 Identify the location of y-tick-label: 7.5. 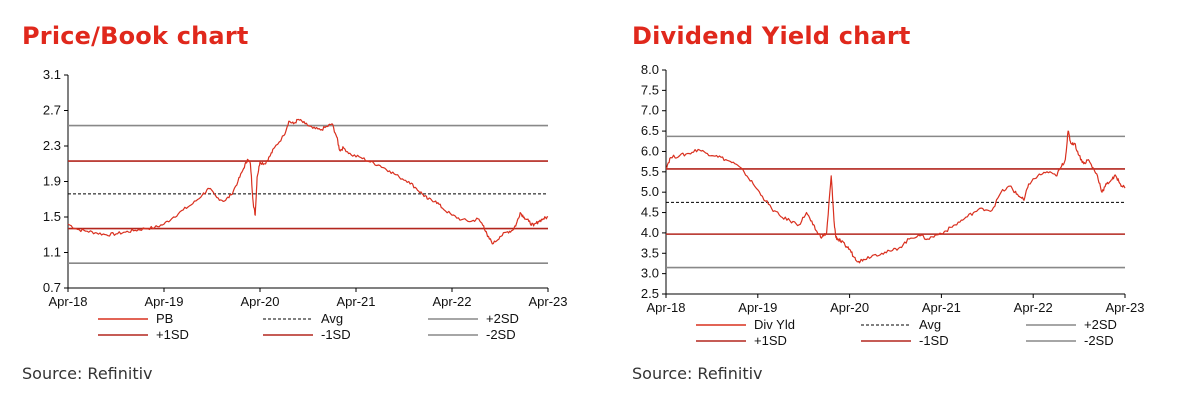
(650, 89).